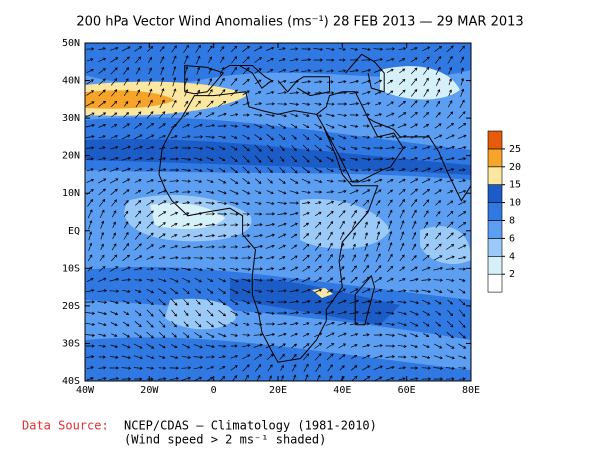 The image size is (600, 470). Describe the element at coordinates (512, 256) in the screenshot. I see `colorbar-label: 4` at that location.